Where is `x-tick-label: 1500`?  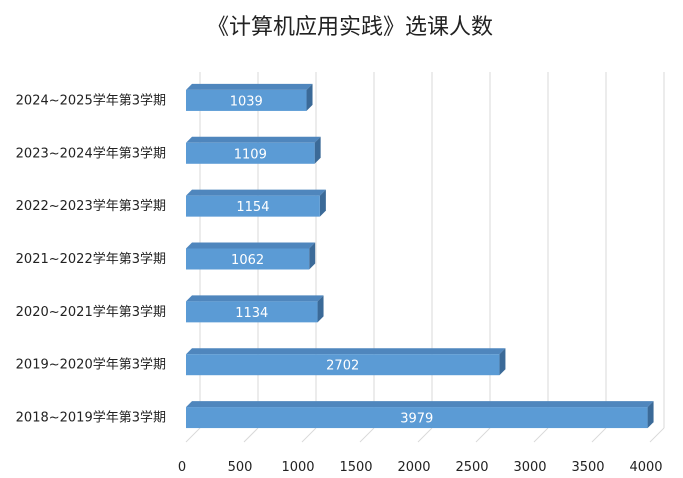 x-tick-label: 1500 is located at coordinates (355, 467).